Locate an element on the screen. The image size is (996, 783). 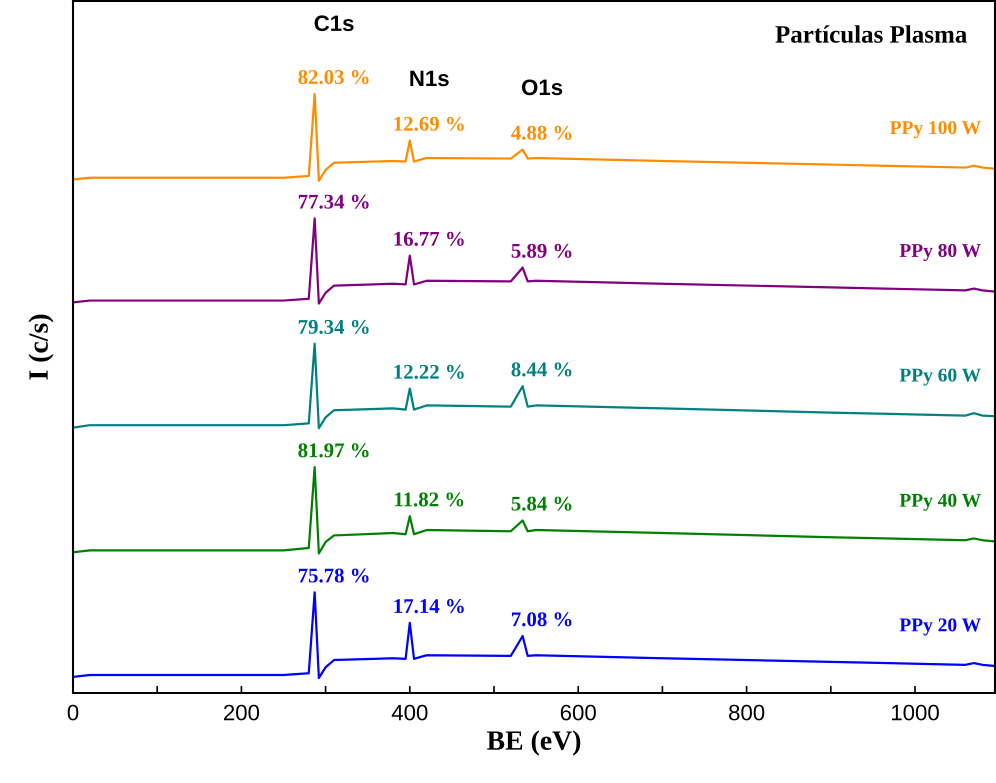
annotation: 11.82 % is located at coordinates (429, 499).